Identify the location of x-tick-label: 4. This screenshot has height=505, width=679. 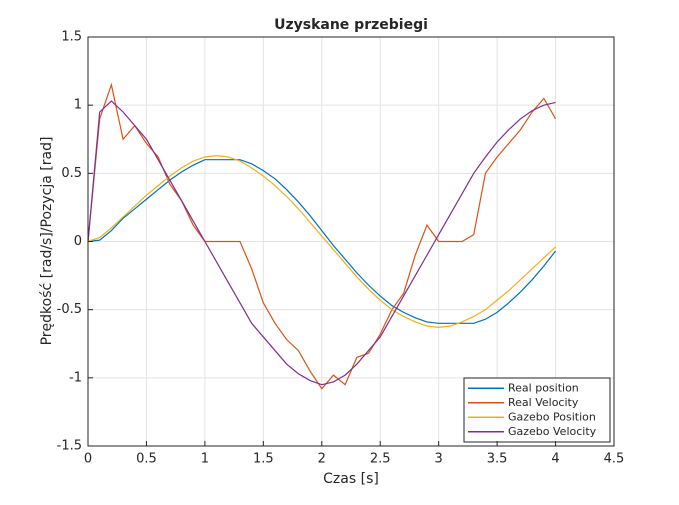
(555, 459).